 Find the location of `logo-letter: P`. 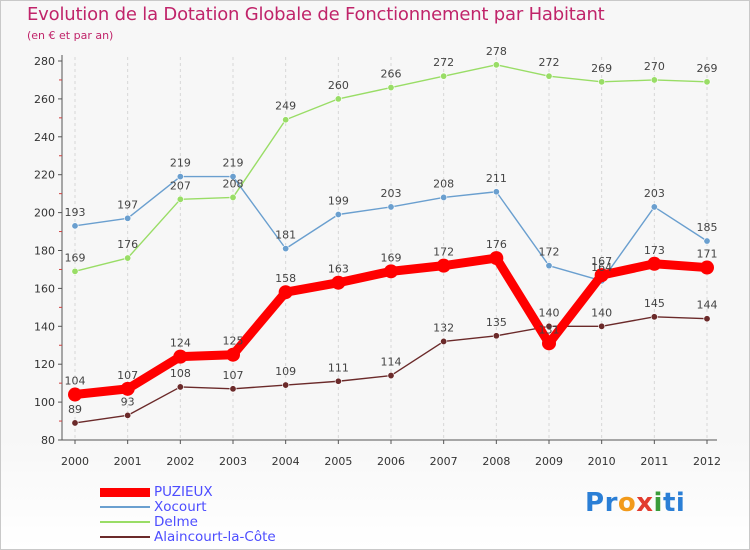

logo-letter: P is located at coordinates (595, 503).